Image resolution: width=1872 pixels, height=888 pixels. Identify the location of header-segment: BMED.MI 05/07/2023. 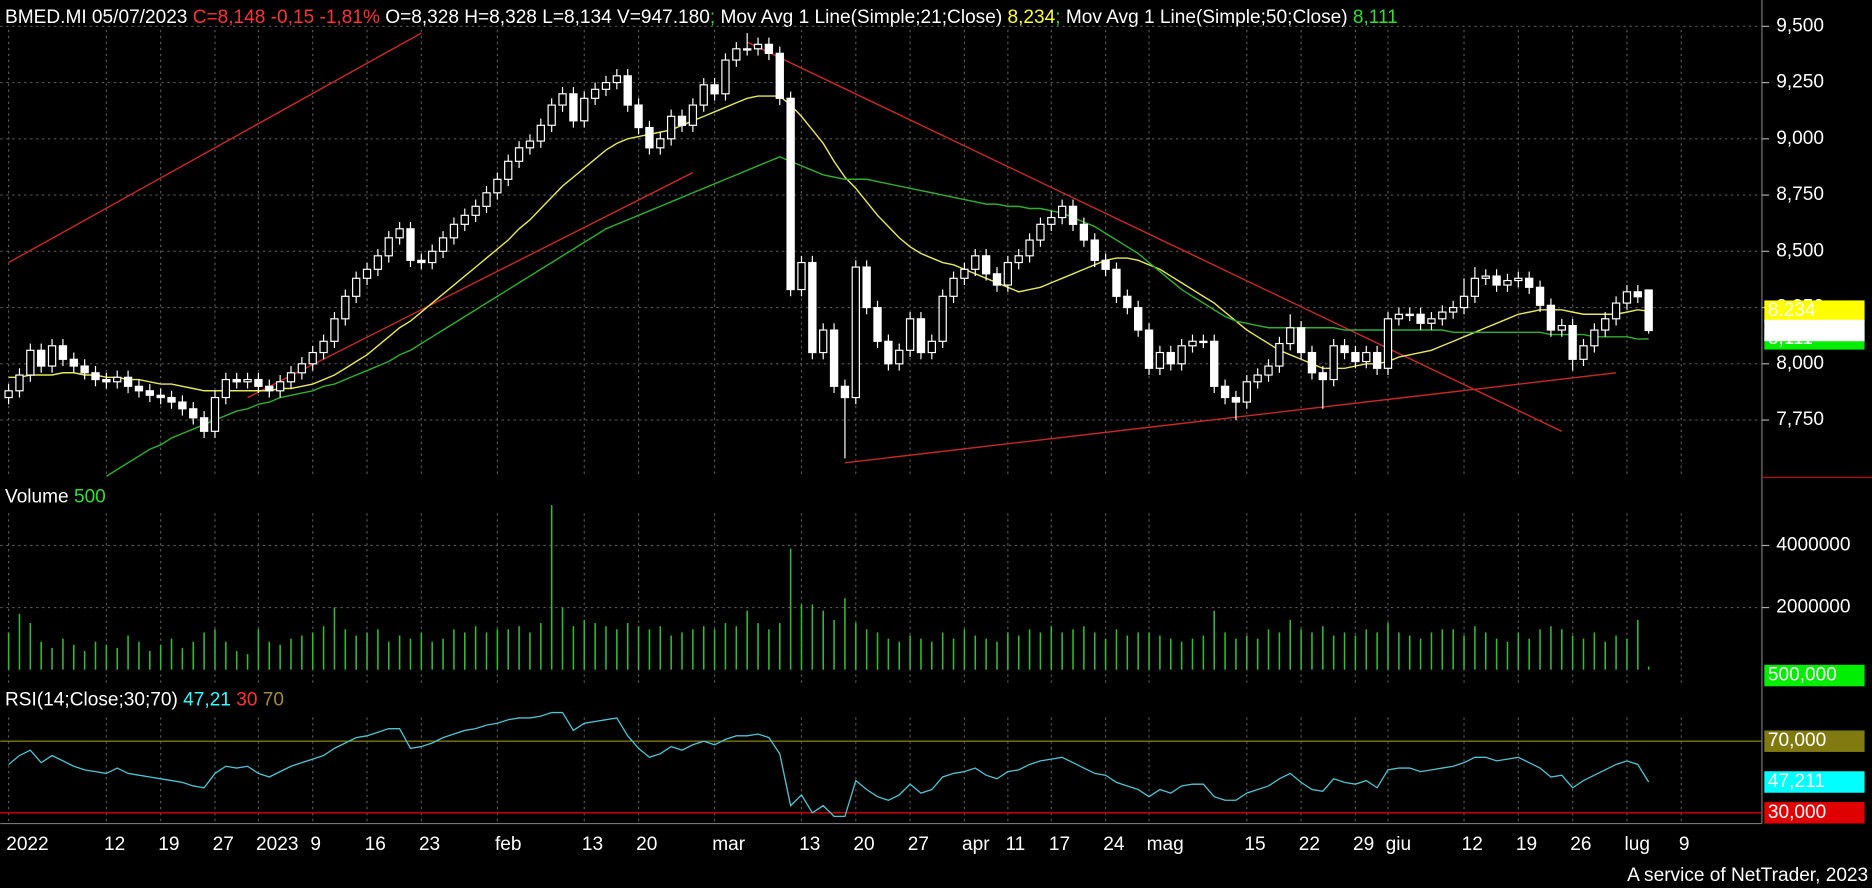
(99, 17).